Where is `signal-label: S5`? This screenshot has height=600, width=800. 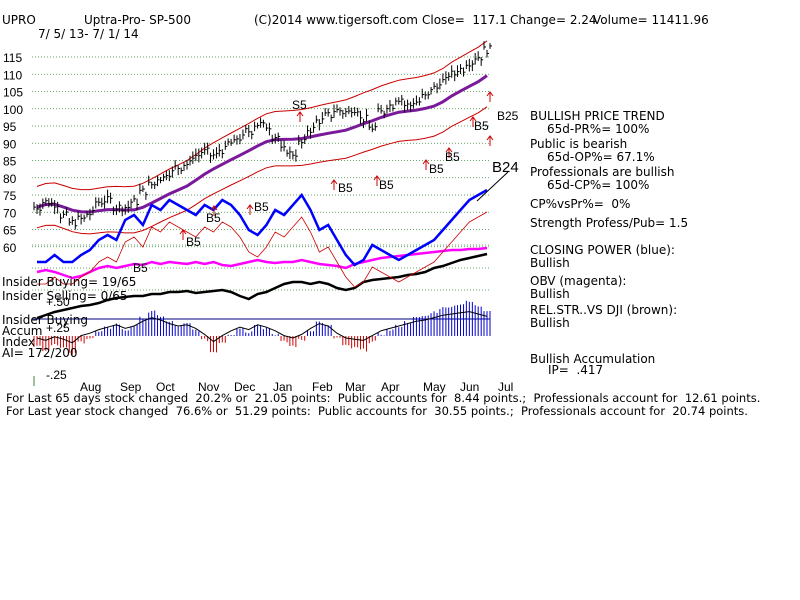
signal-label: S5 is located at coordinates (299, 105).